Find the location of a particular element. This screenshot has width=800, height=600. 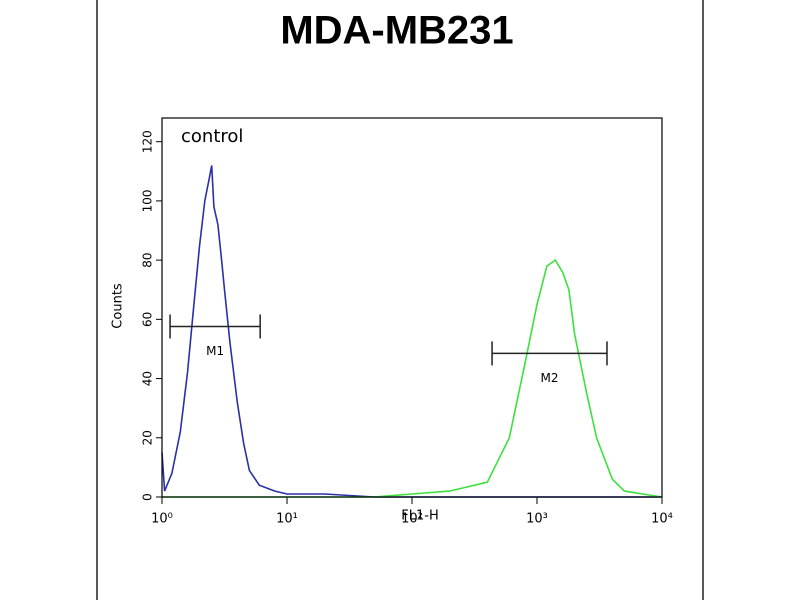

x-tick-label: 10⁴ is located at coordinates (662, 519).